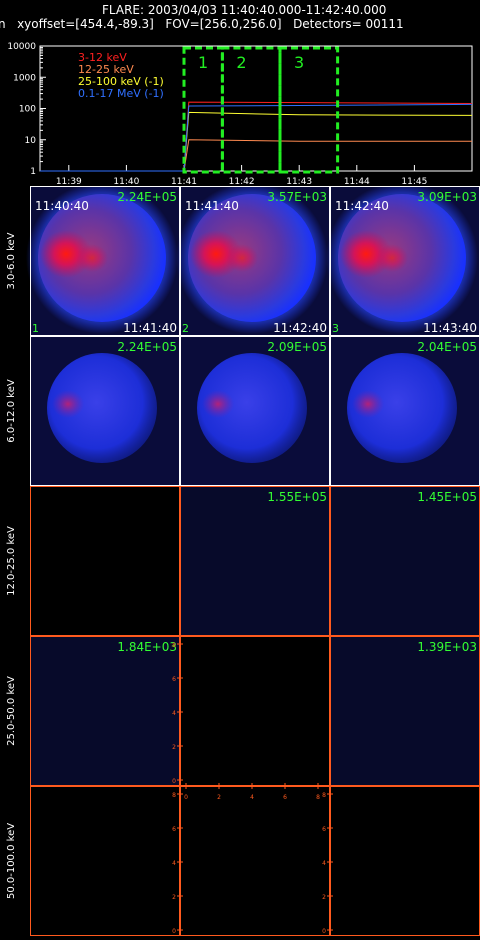  I want to click on y-tick-label: 10, so click(31, 141).